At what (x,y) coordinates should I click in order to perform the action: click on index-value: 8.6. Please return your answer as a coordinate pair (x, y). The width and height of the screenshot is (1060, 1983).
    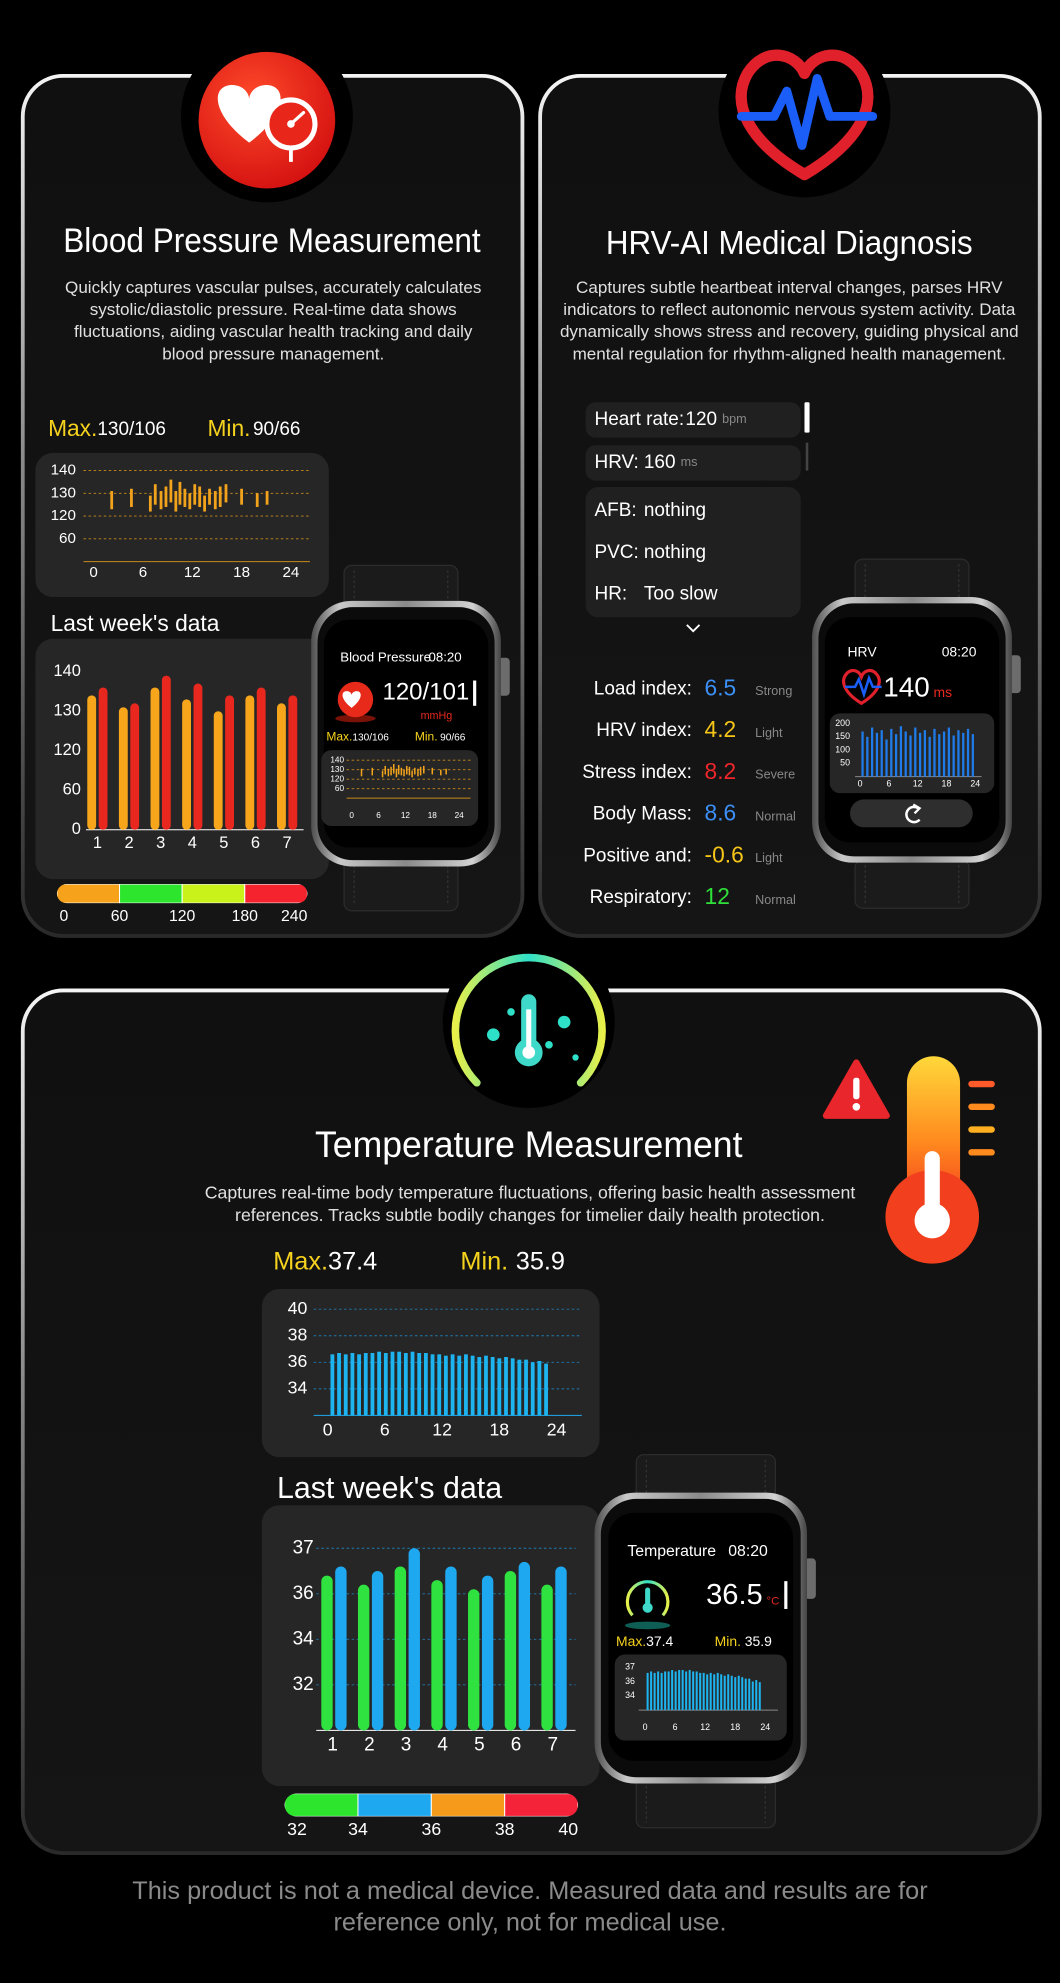
    Looking at the image, I should click on (721, 813).